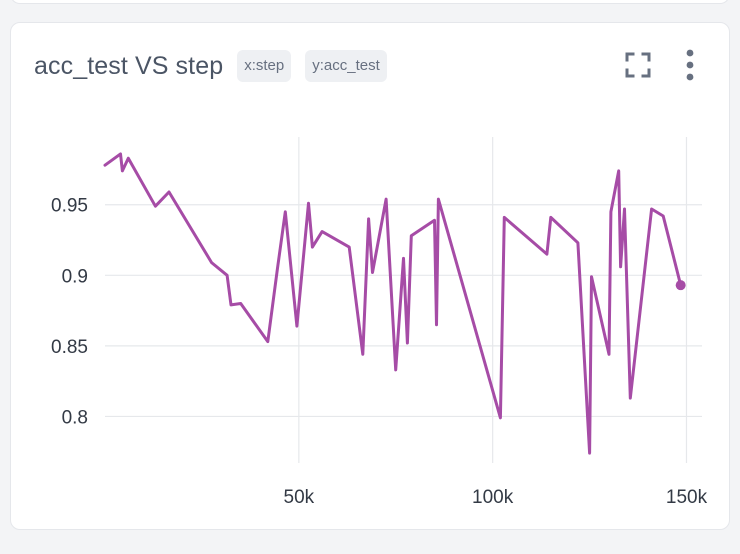 This screenshot has height=554, width=740. I want to click on fullscreen-icon, so click(638, 65).